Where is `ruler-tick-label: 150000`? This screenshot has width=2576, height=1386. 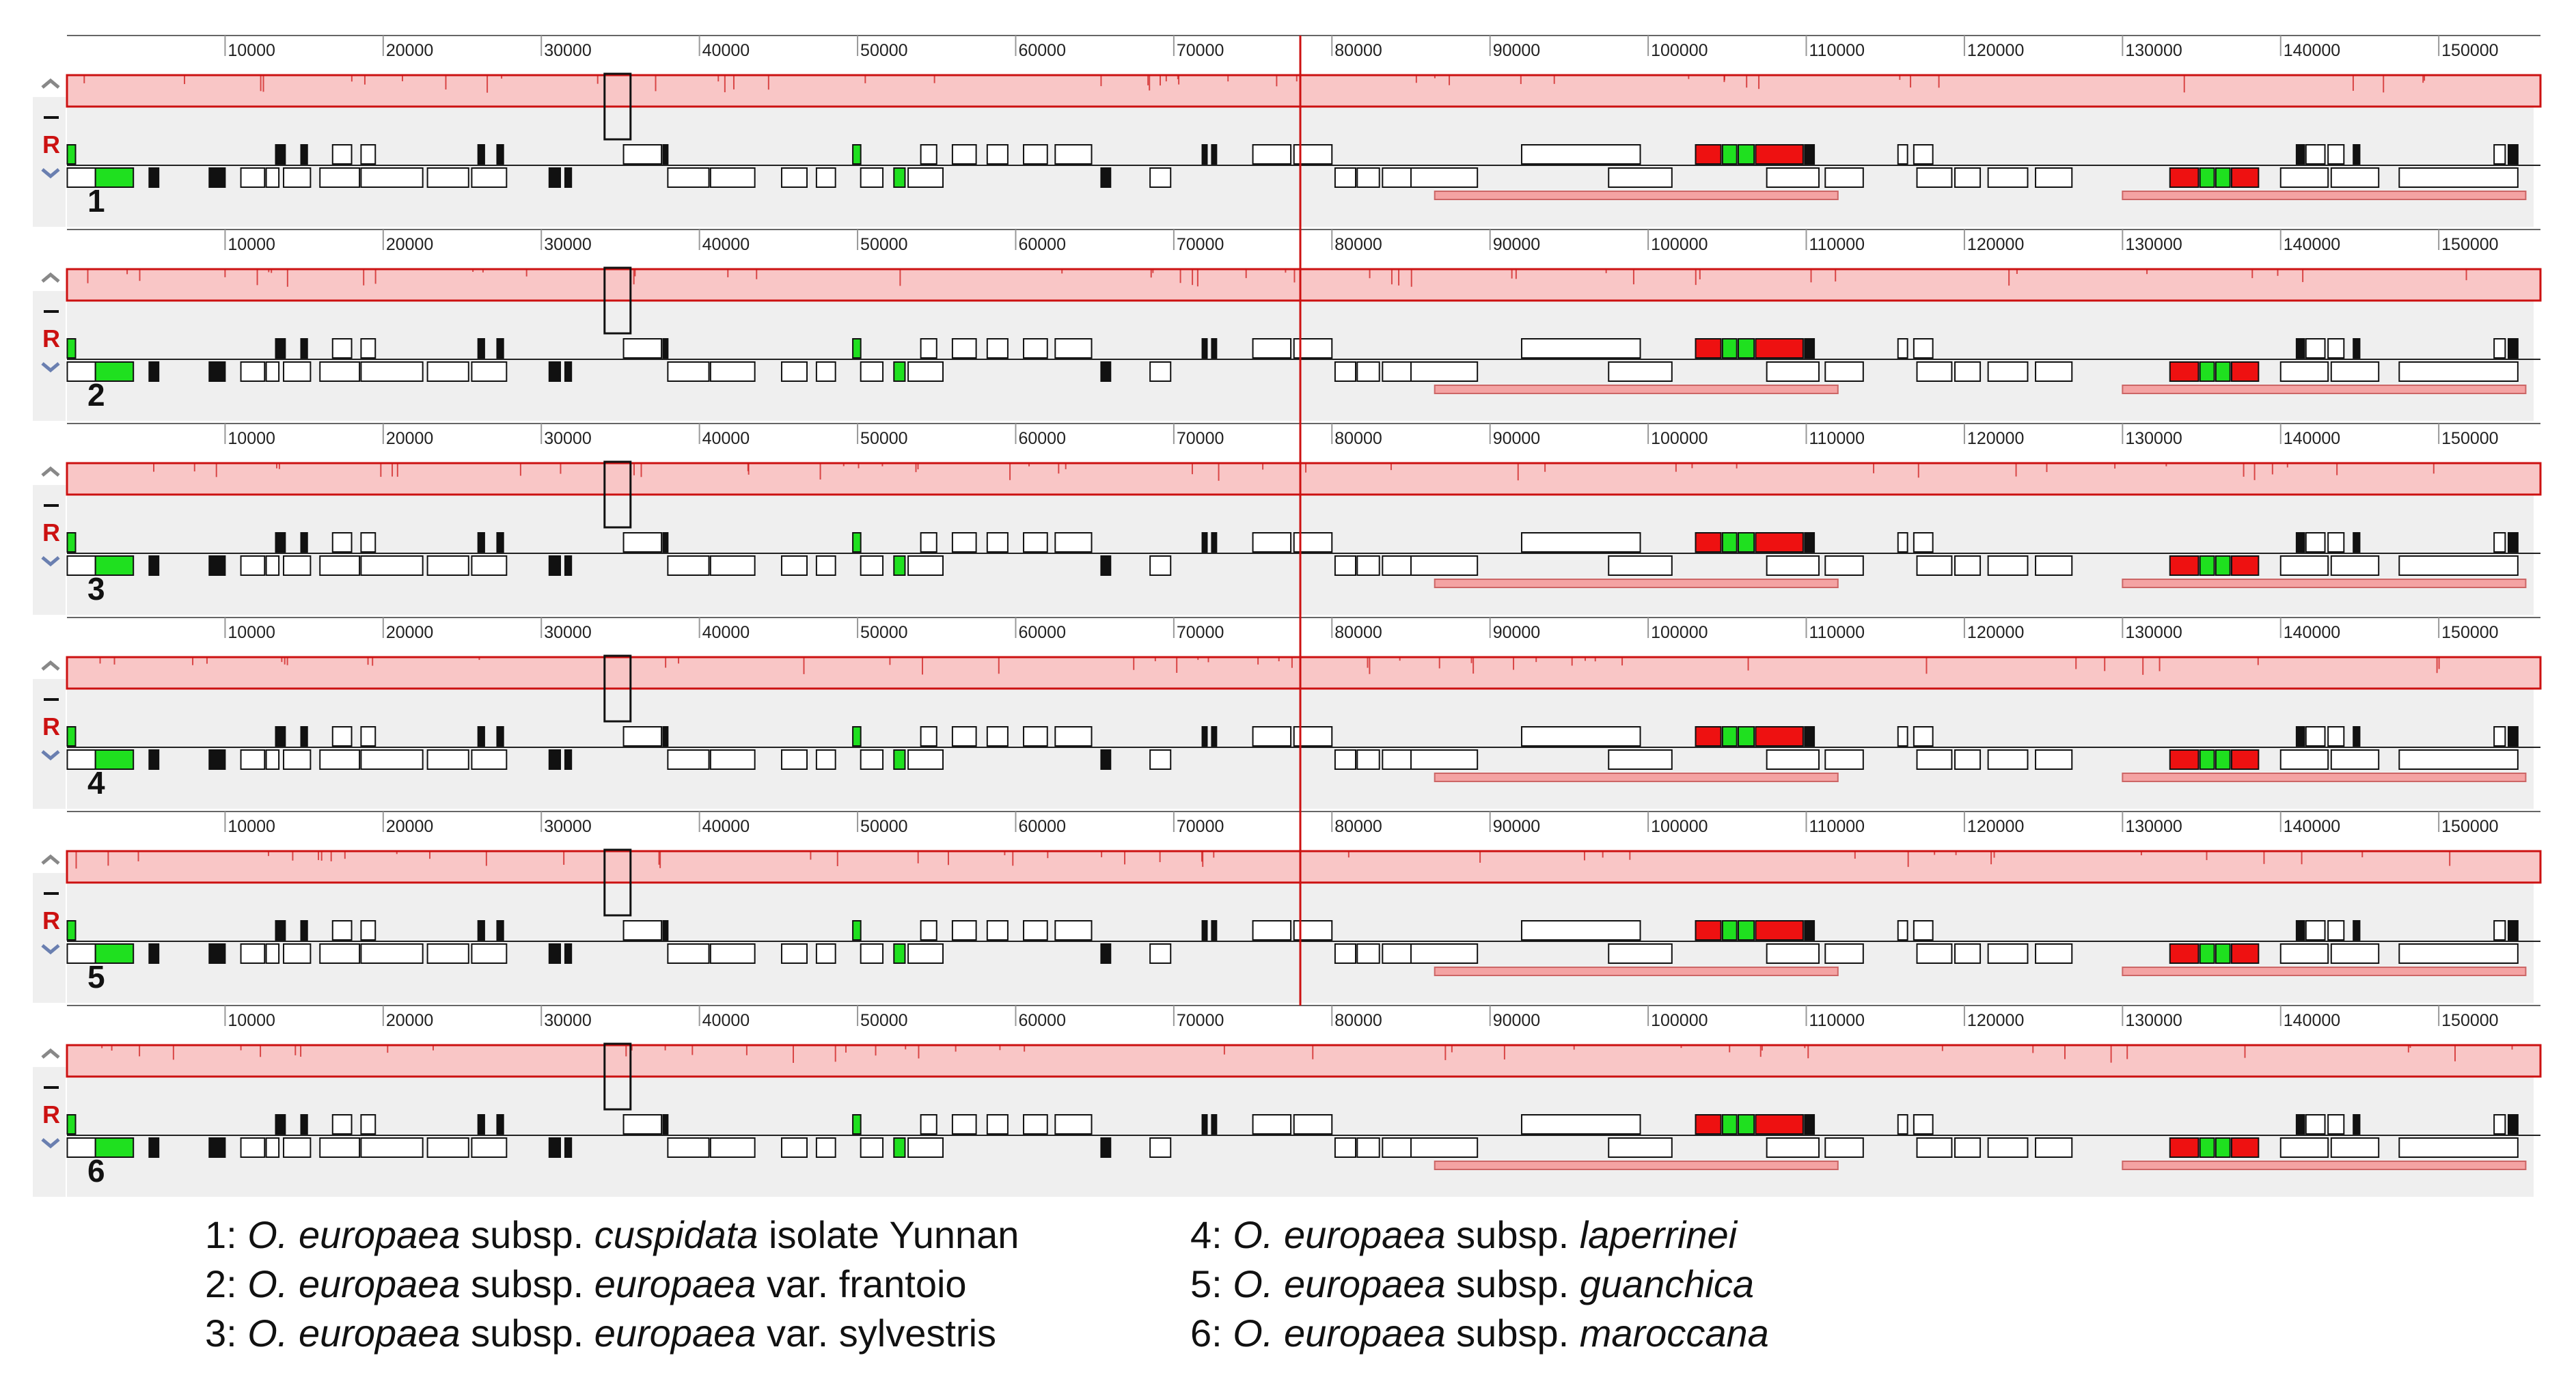 ruler-tick-label: 150000 is located at coordinates (2469, 438).